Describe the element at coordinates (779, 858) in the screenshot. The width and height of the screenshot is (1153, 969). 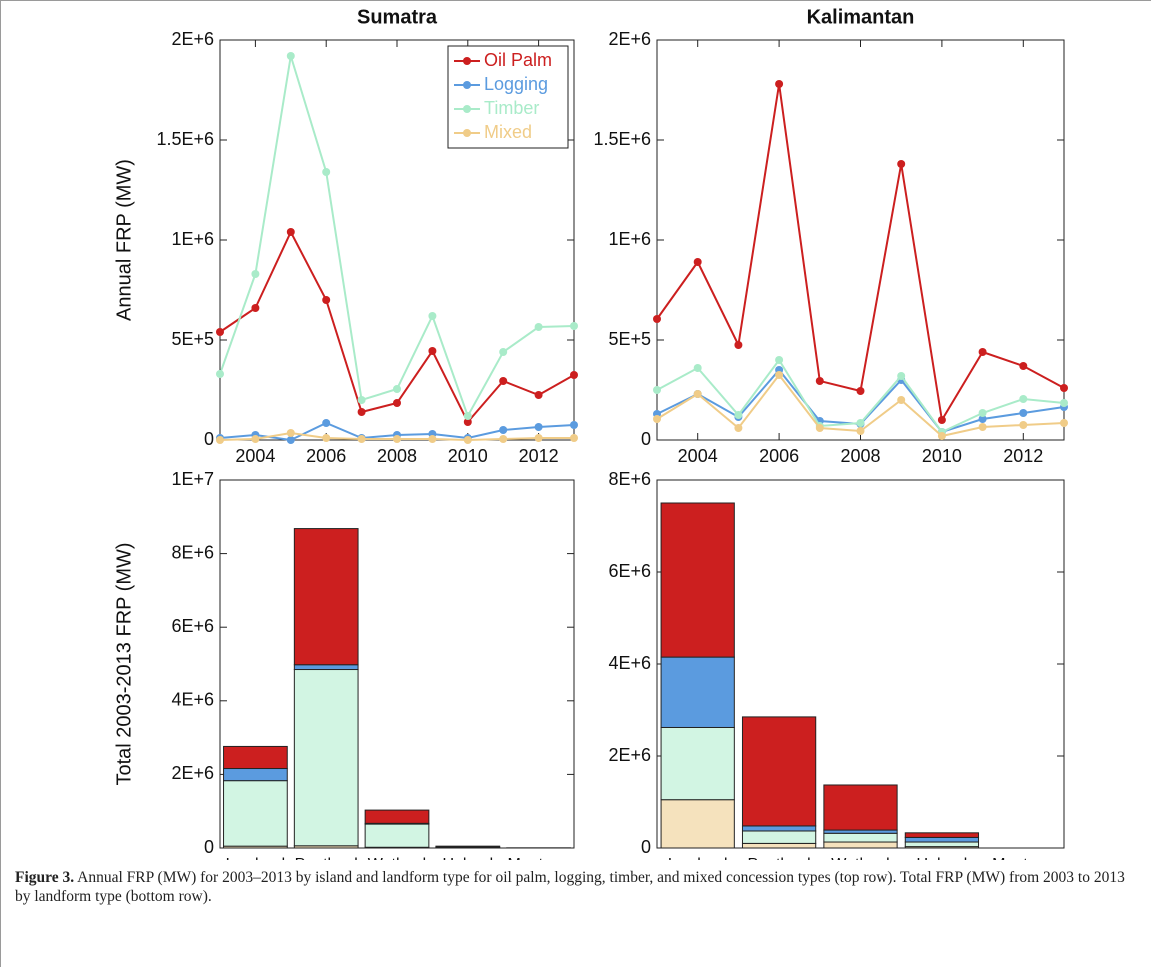
I see `x-tick-label: Peatland` at that location.